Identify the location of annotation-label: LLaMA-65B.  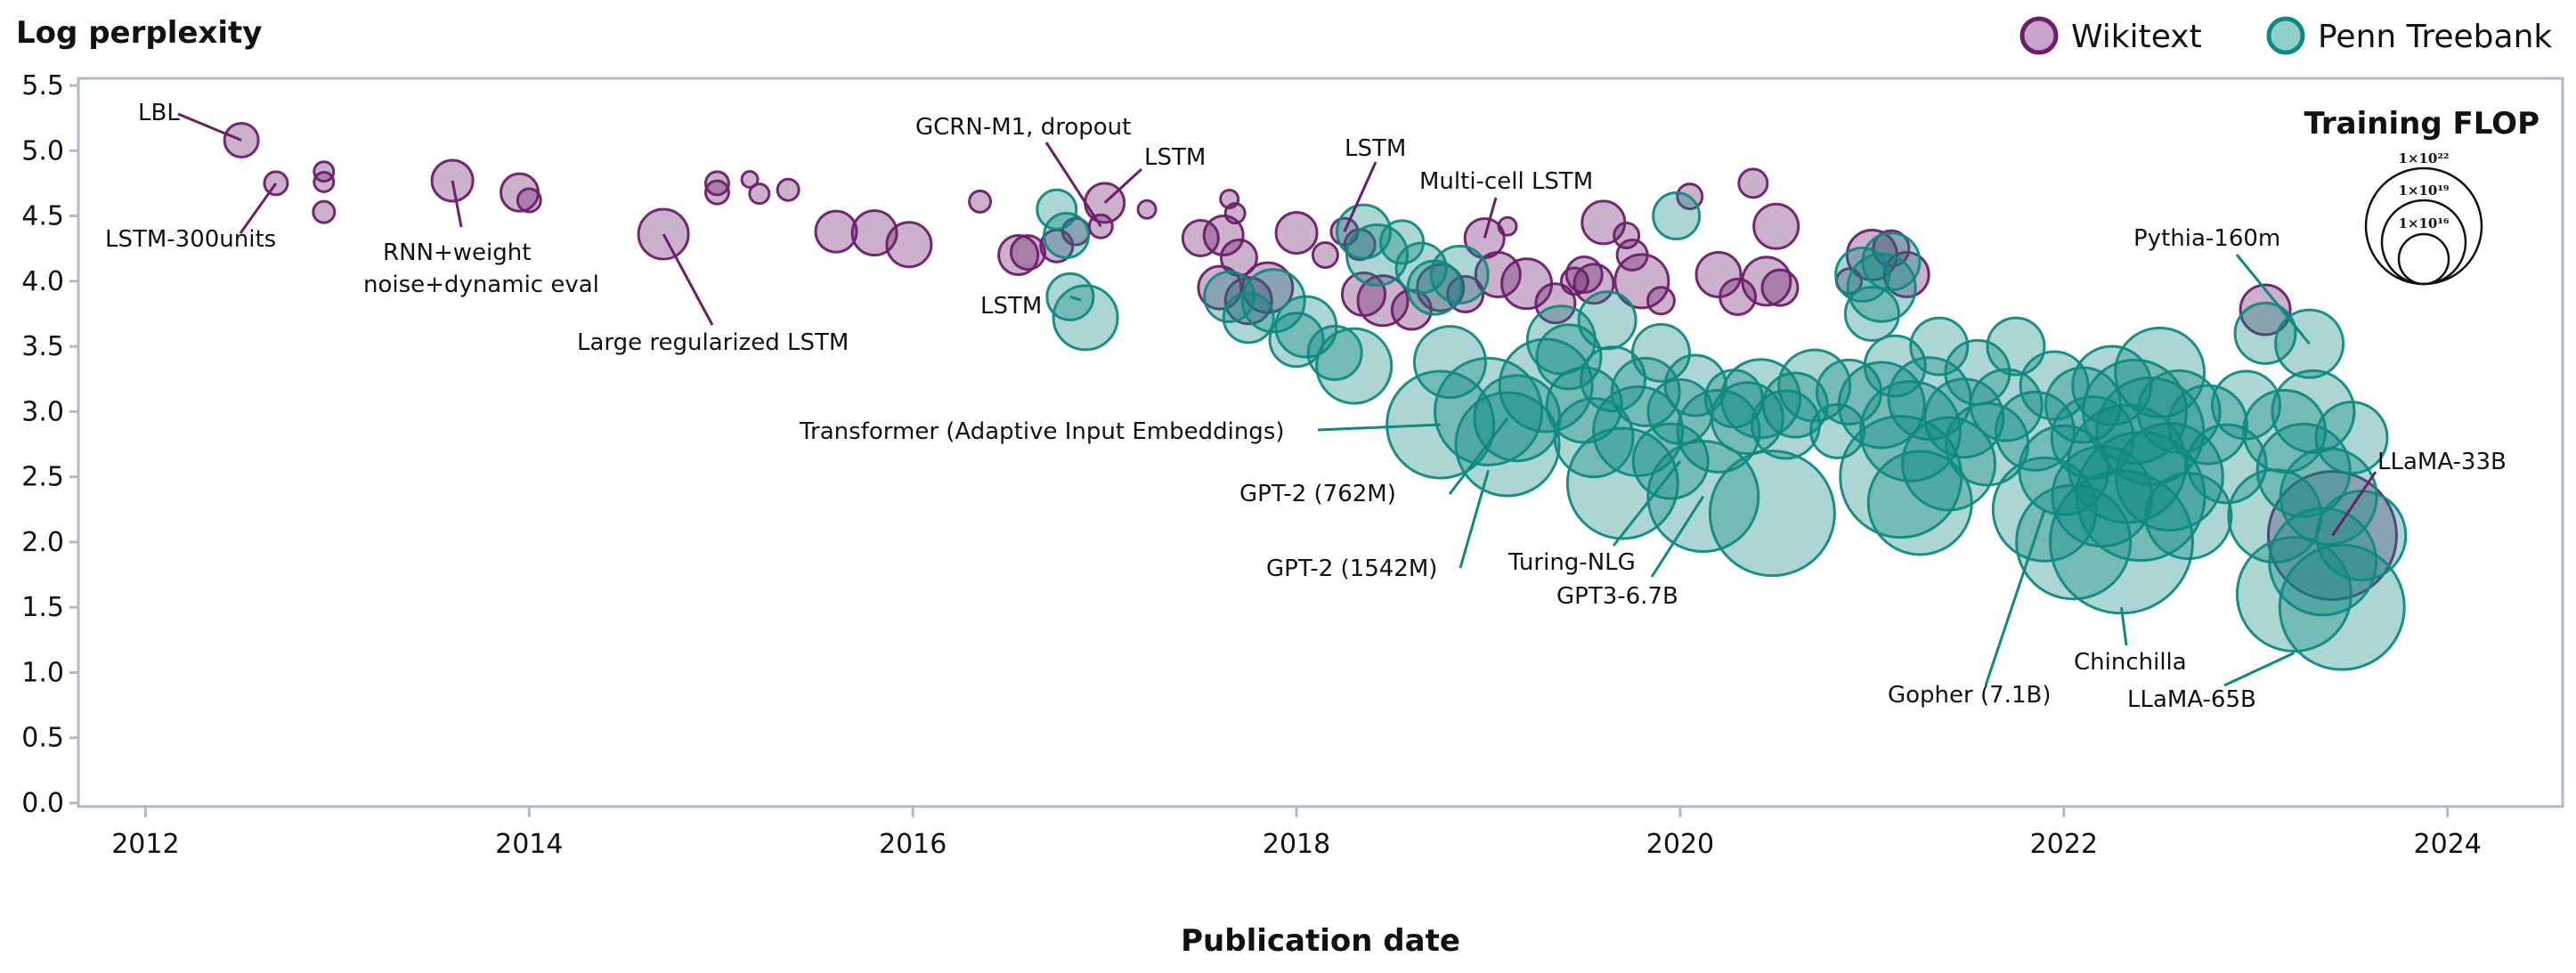
(2191, 699).